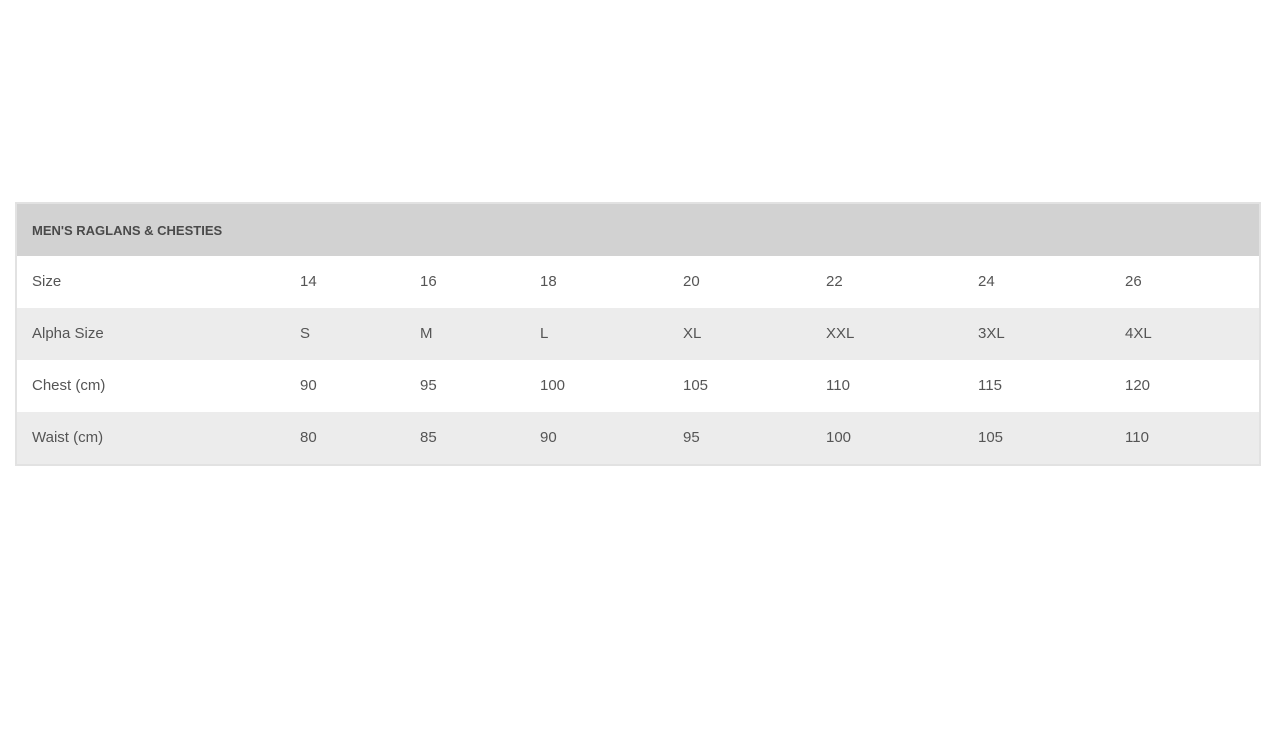 The width and height of the screenshot is (1280, 731). I want to click on table-cell: 24, so click(986, 281).